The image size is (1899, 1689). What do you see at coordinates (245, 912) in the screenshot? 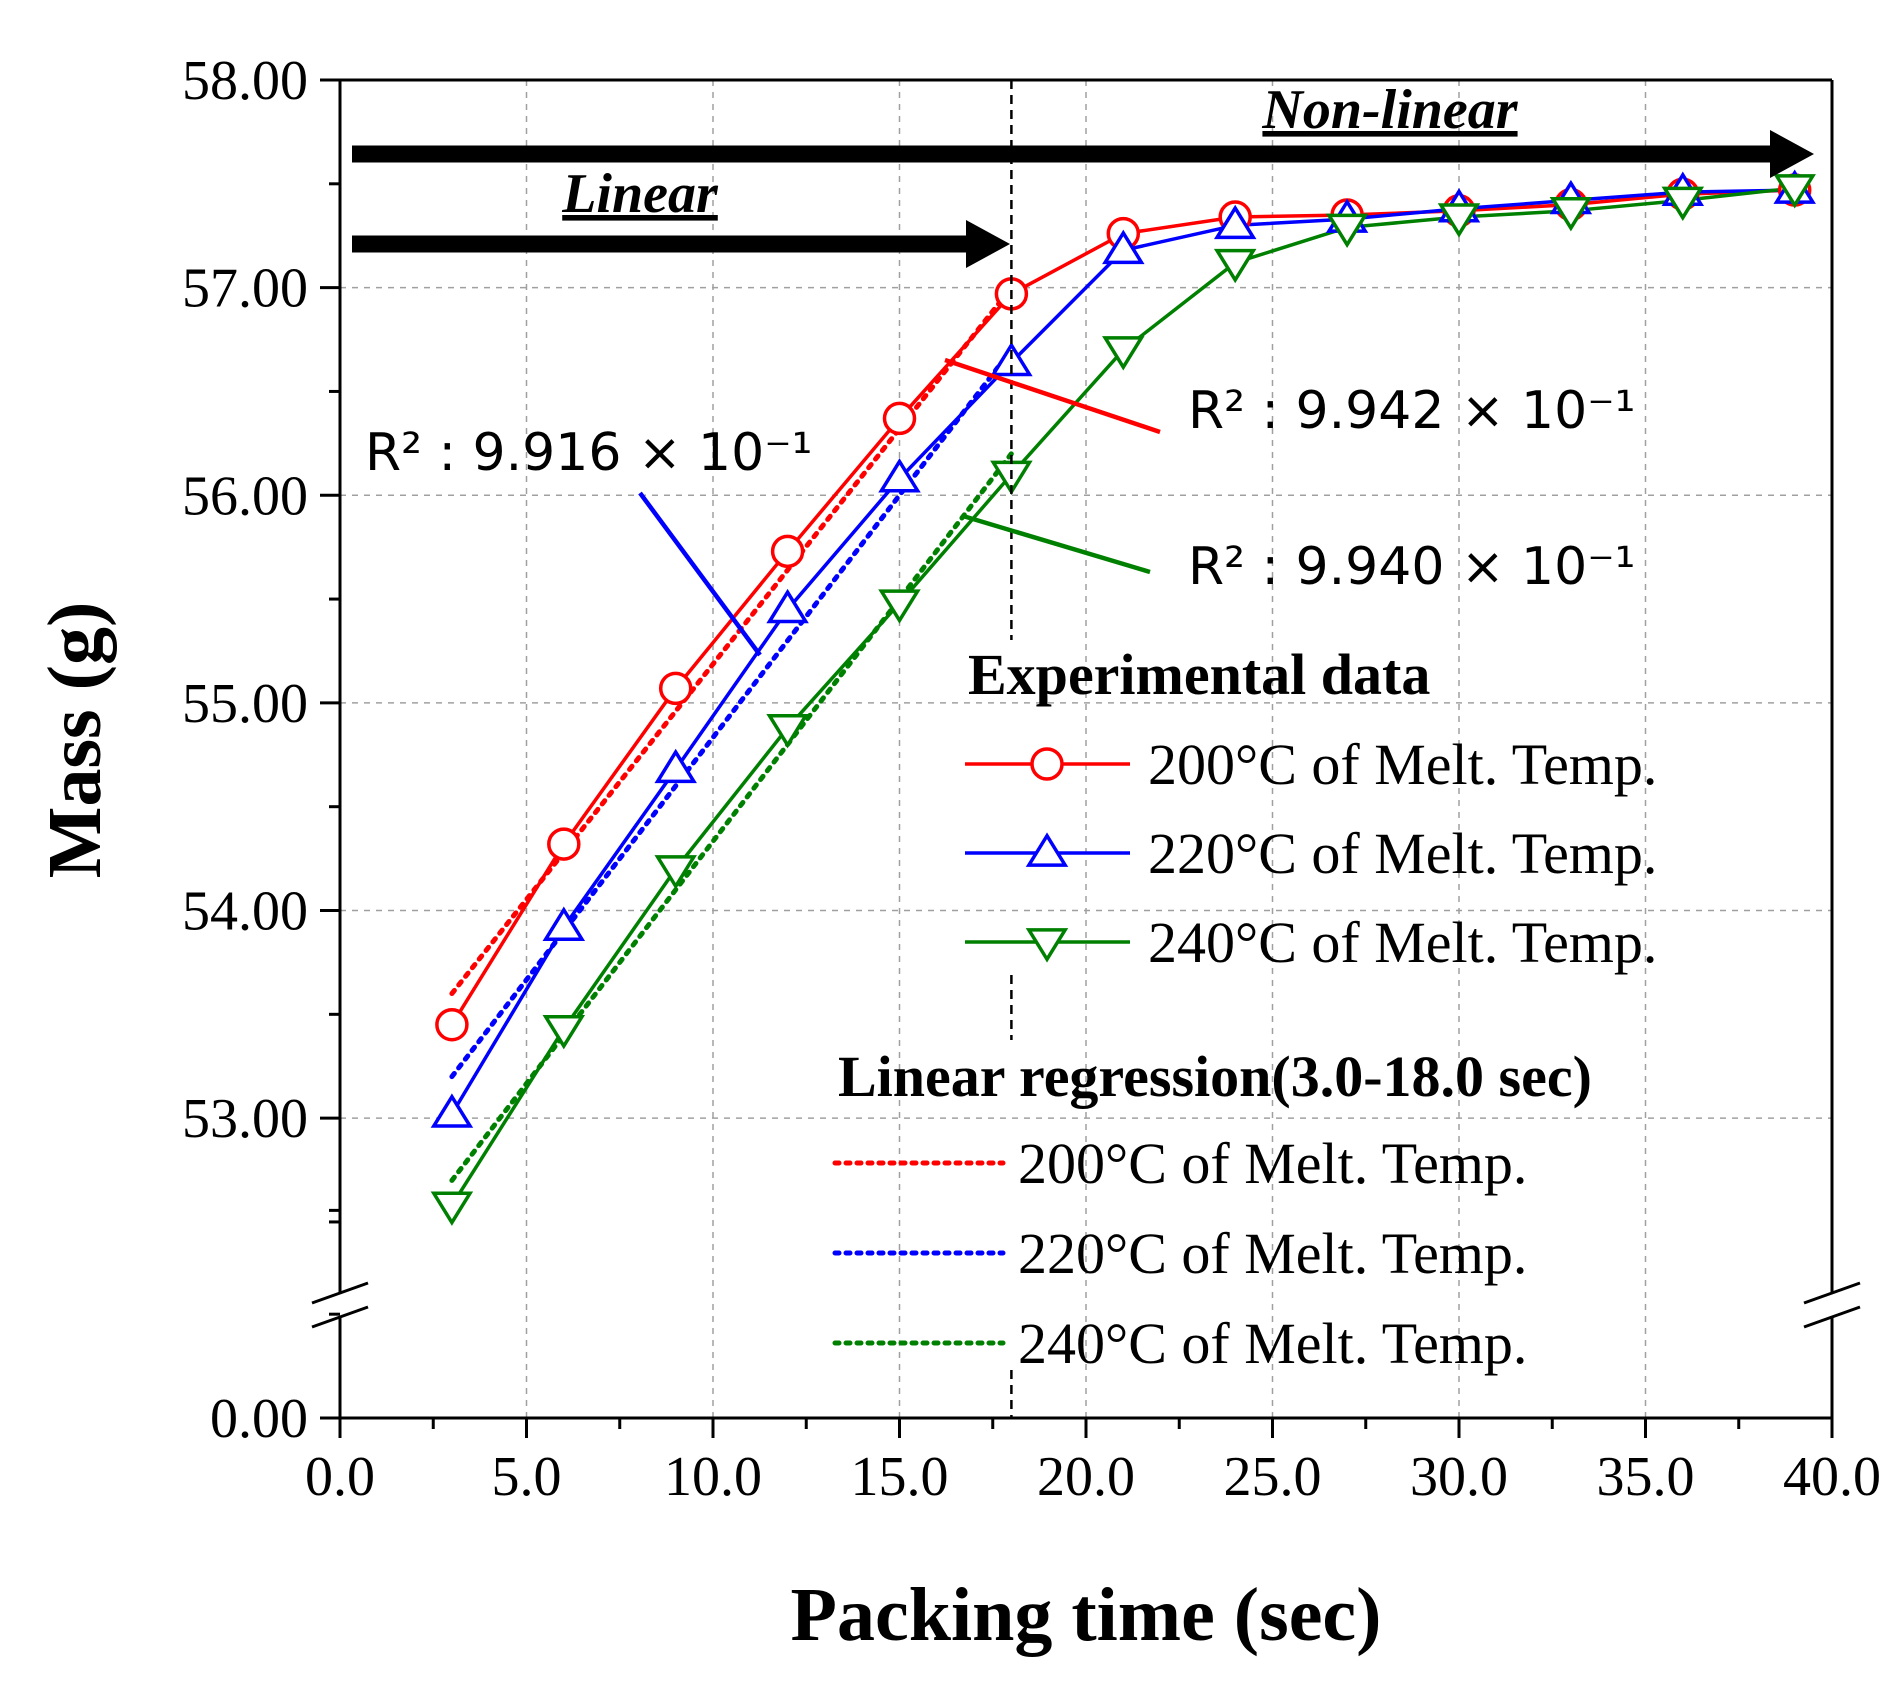
I see `y-tick-label: 54.00` at bounding box center [245, 912].